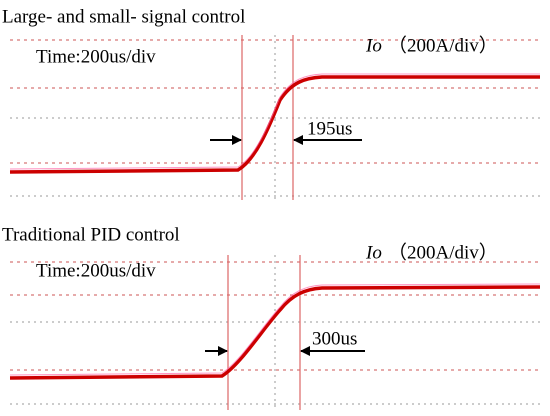  Describe the element at coordinates (329, 128) in the screenshot. I see `measurement: 195us` at that location.